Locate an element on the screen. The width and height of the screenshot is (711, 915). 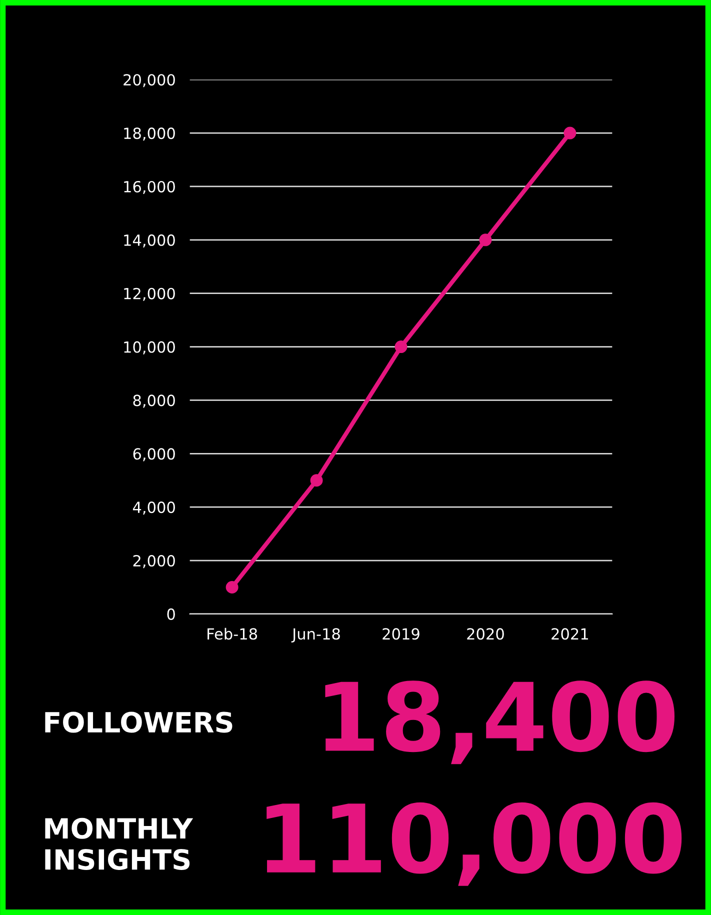
y-tick-label: 0 is located at coordinates (171, 614).